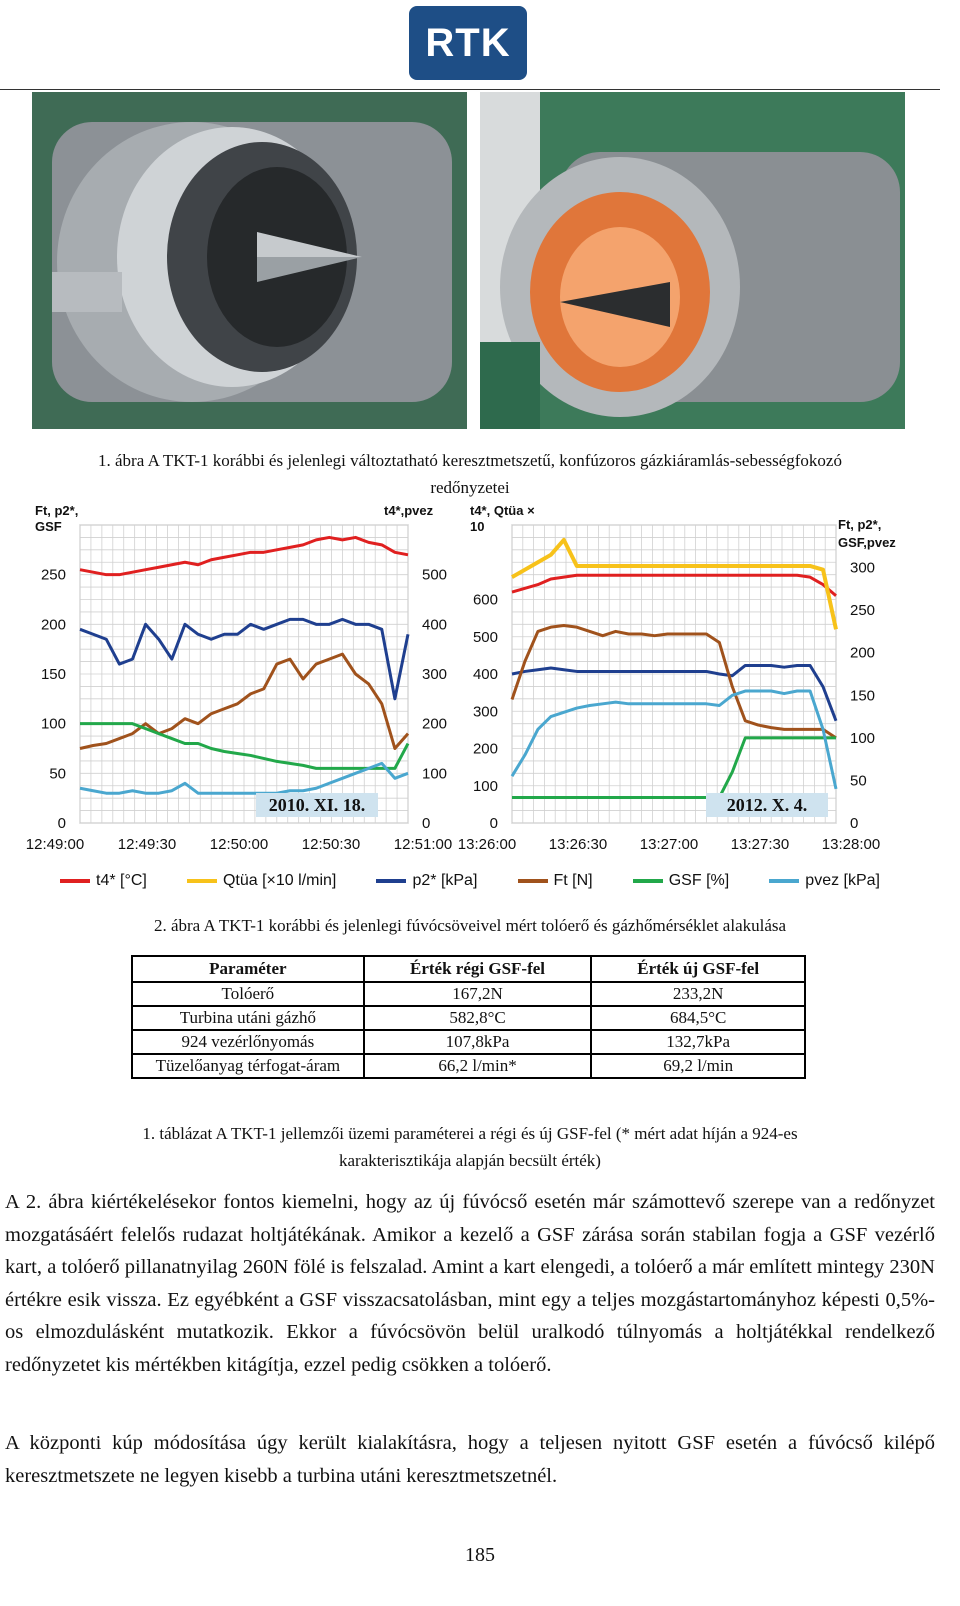  I want to click on legend-label: pvez [kPa], so click(842, 880).